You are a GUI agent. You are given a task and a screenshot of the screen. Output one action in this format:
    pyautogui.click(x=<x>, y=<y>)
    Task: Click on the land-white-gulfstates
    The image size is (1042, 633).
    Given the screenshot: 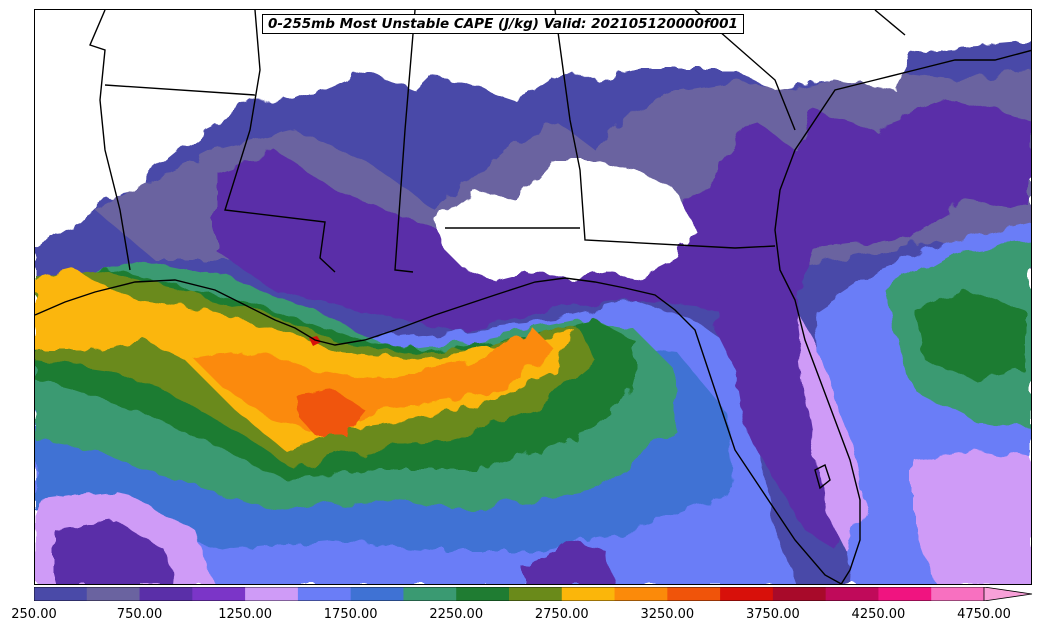 What is the action you would take?
    pyautogui.click(x=565, y=220)
    